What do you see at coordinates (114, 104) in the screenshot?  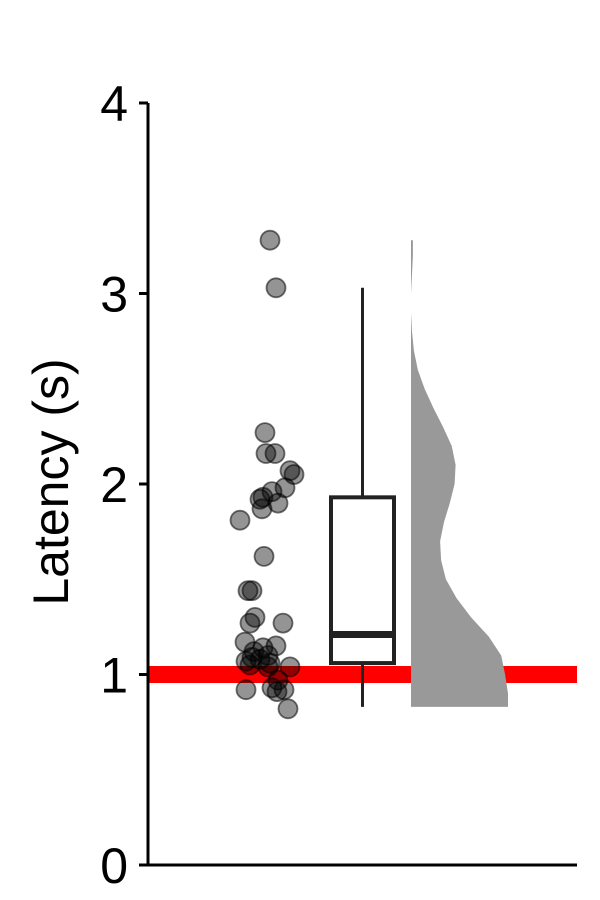 I see `y-tick-label: 4` at bounding box center [114, 104].